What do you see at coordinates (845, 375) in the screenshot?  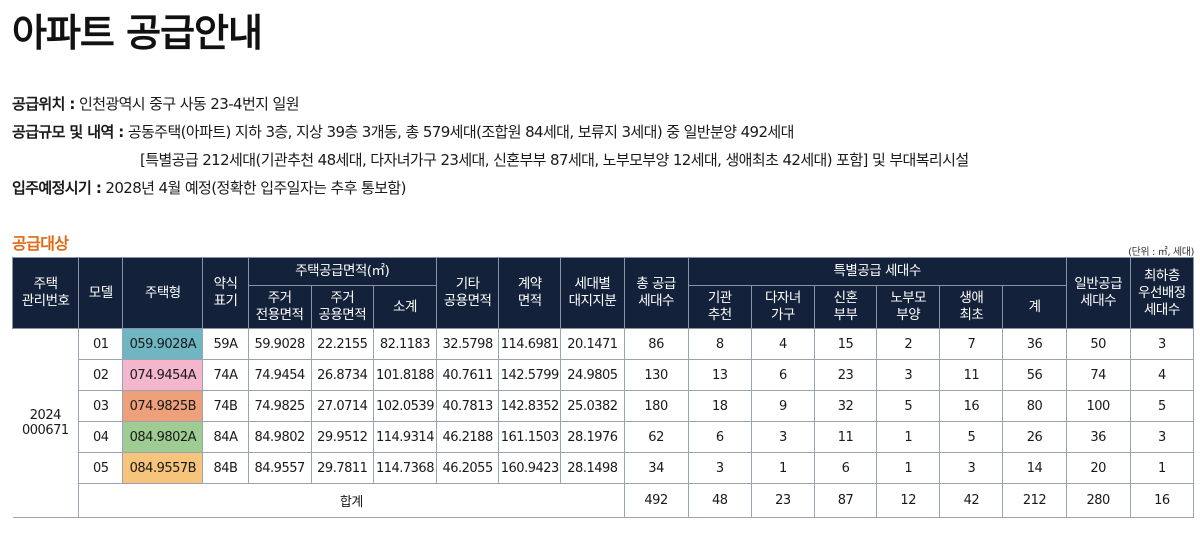 I see `cell-newlywed: 23` at bounding box center [845, 375].